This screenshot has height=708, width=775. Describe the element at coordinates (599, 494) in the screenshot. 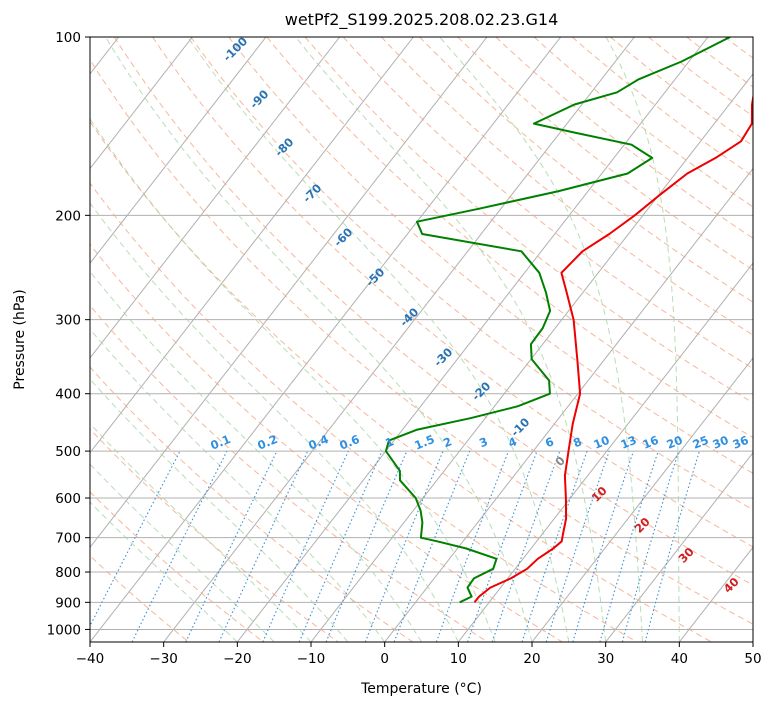

I see `dry-adiabat-label: 10` at that location.